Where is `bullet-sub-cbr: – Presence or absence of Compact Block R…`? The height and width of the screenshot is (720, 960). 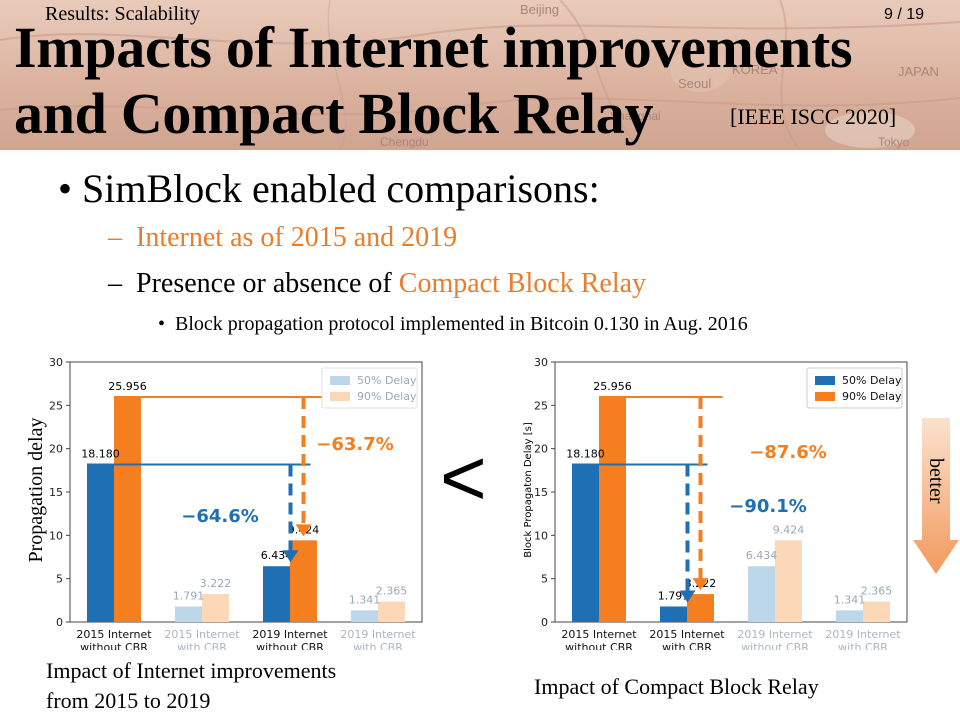
bullet-sub-cbr: – Presence or absence of Compact Block R… is located at coordinates (377, 284).